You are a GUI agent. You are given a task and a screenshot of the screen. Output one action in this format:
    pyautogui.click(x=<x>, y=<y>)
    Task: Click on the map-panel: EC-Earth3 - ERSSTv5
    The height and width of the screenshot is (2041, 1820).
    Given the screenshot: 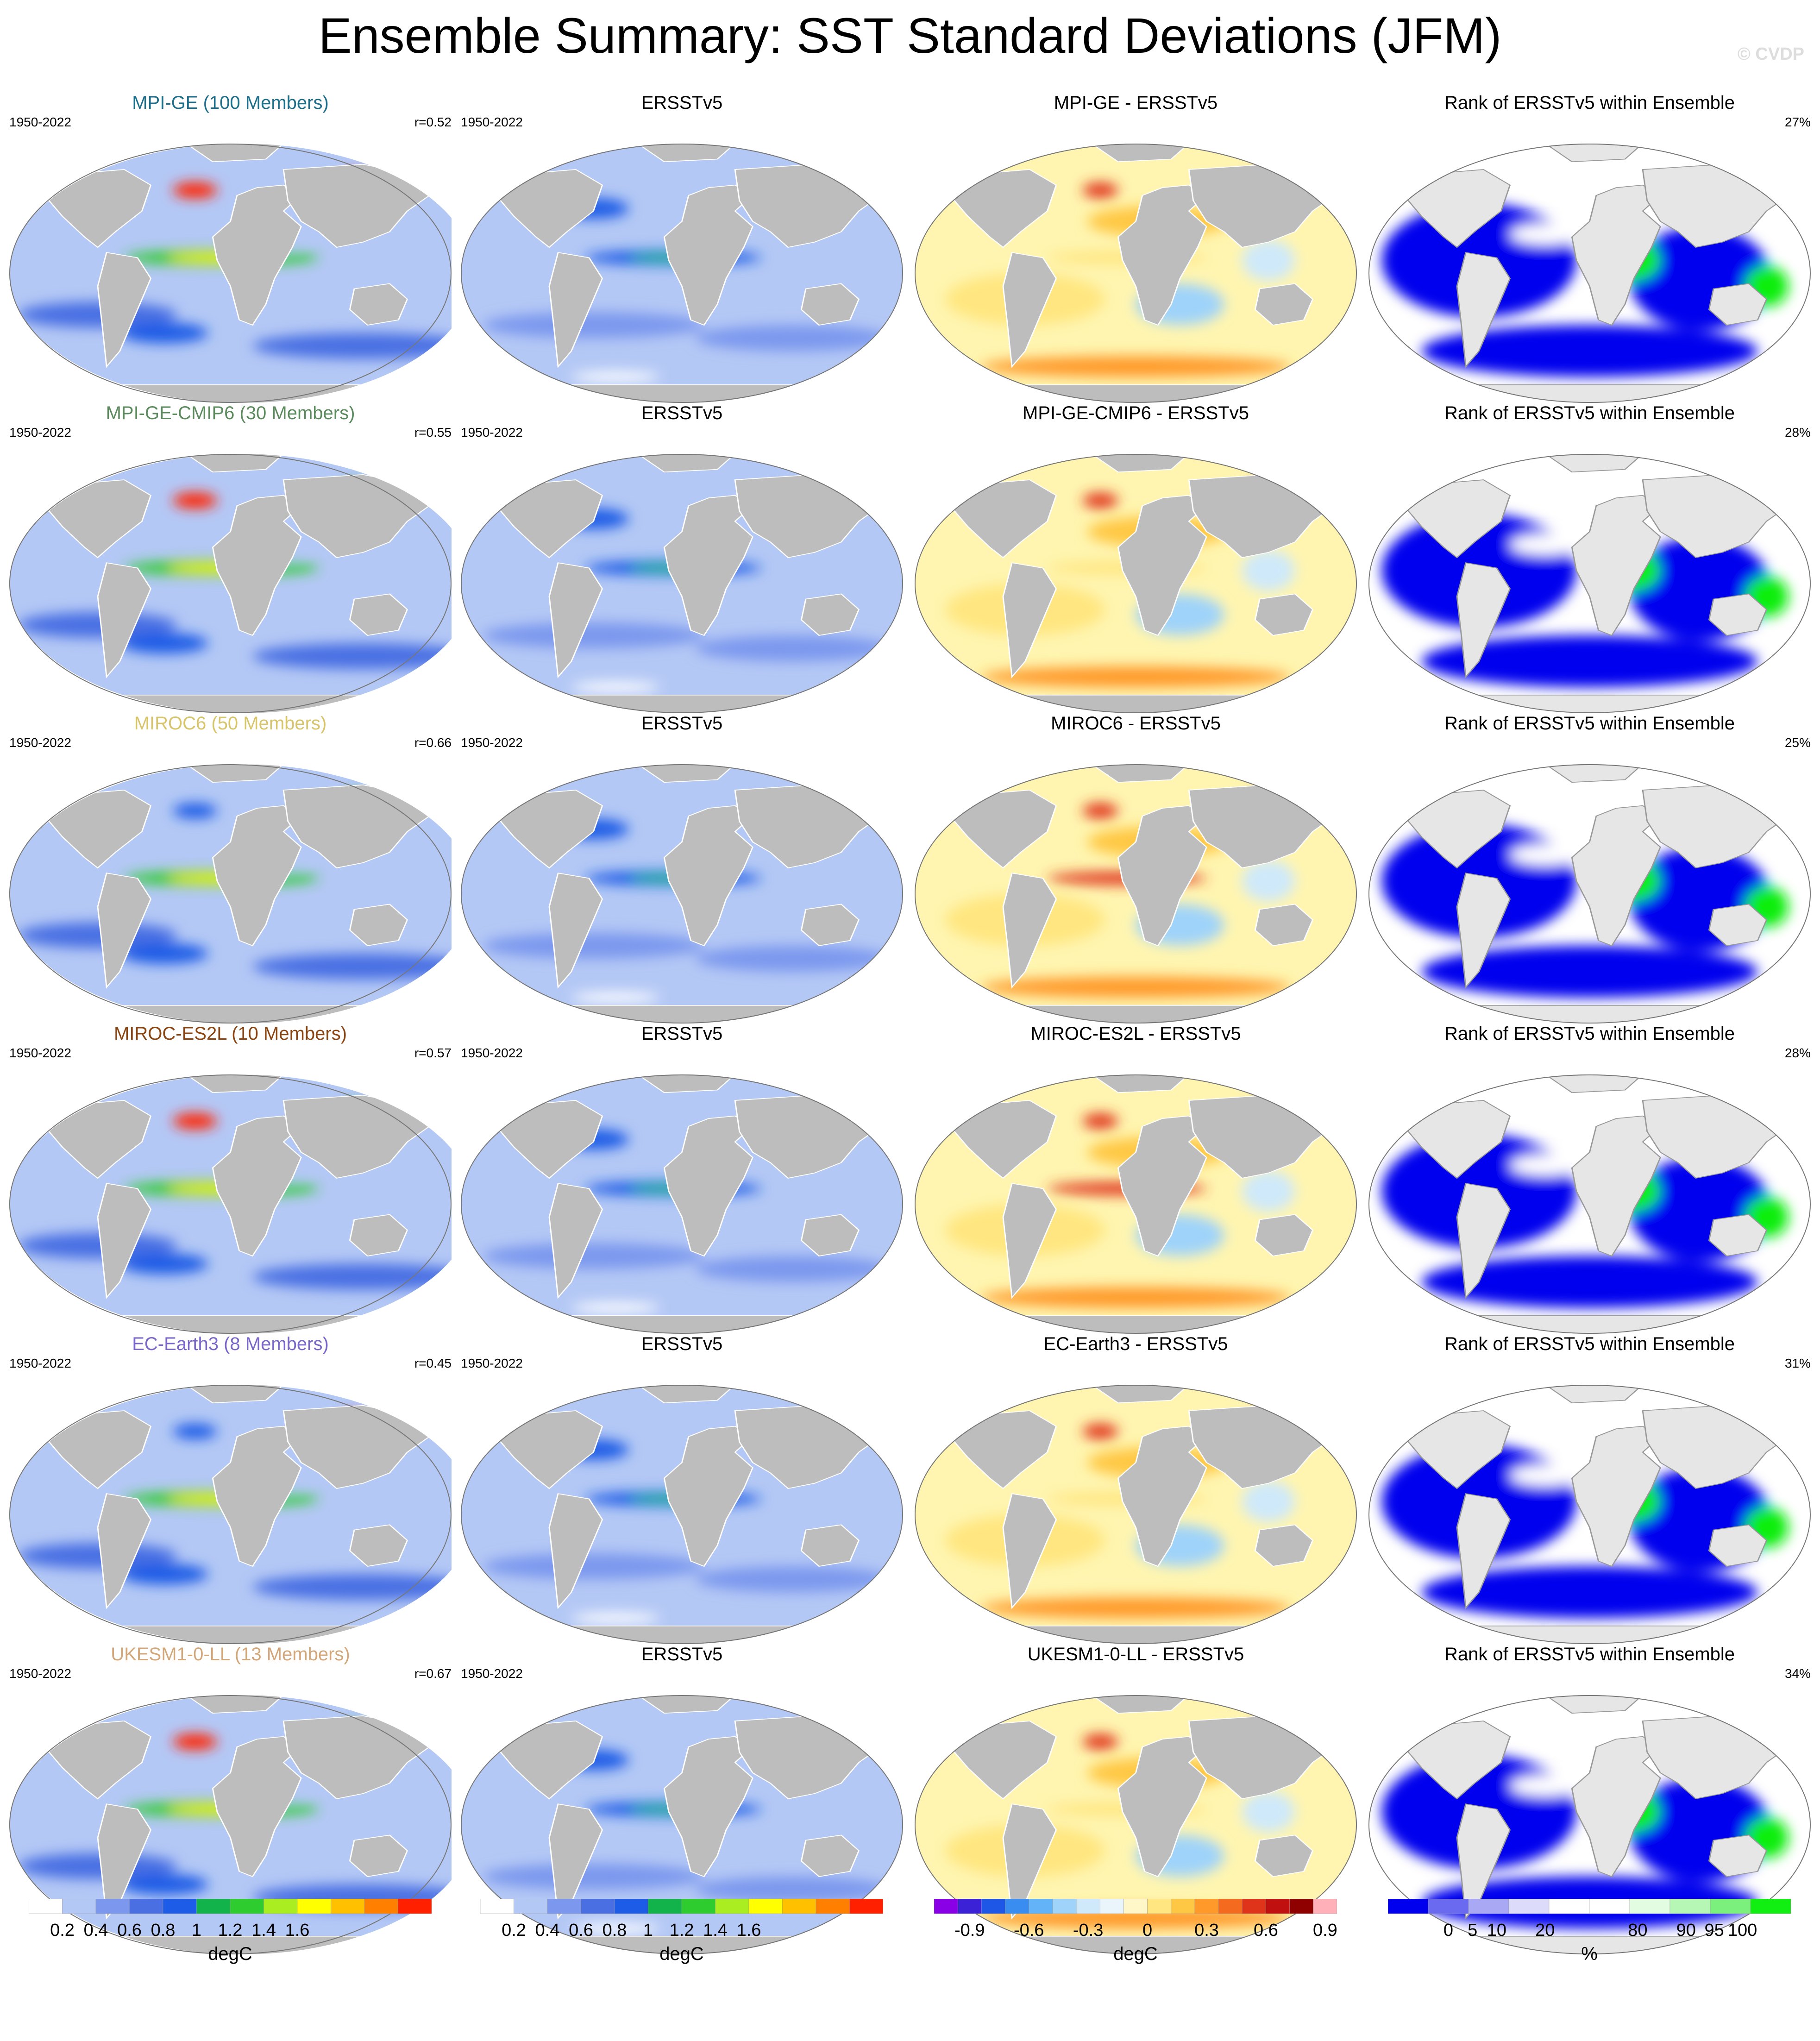 What is the action you would take?
    pyautogui.click(x=1136, y=1489)
    